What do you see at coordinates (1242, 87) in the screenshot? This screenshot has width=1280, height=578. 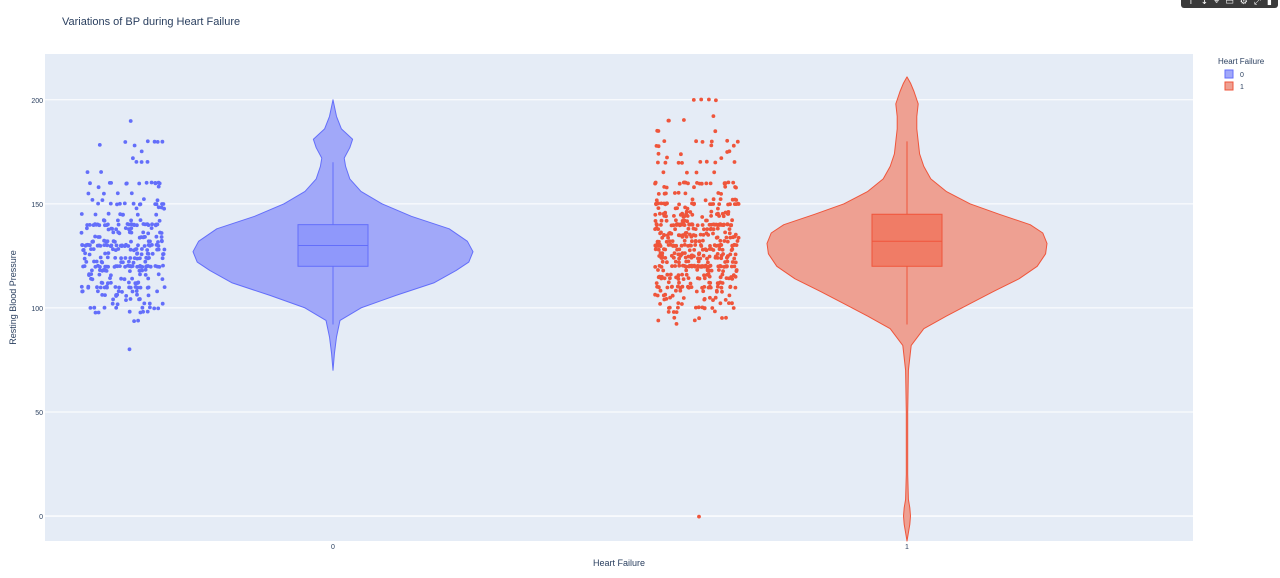 I see `legend-label: 1` at bounding box center [1242, 87].